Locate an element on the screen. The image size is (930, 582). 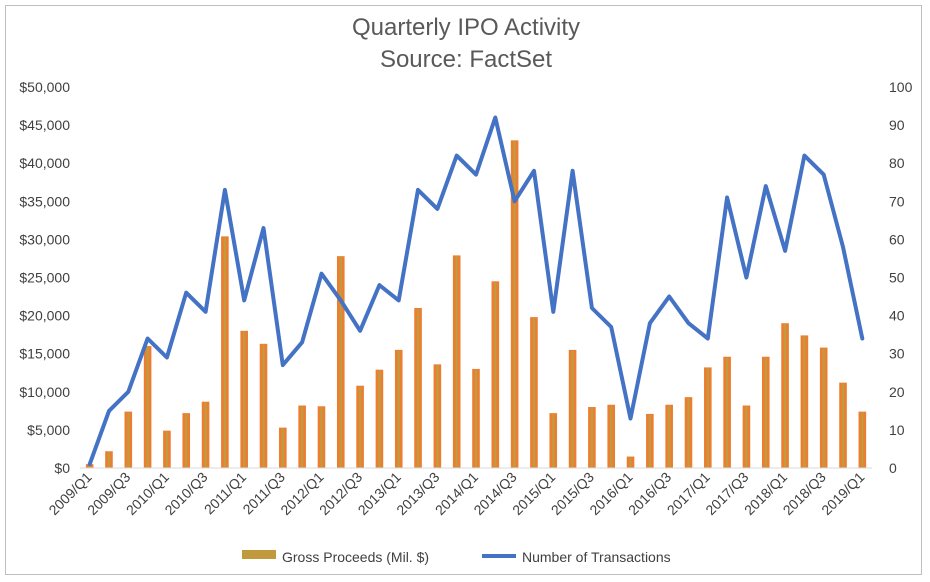
y-left-tick-label: $15,000 is located at coordinates (44, 354).